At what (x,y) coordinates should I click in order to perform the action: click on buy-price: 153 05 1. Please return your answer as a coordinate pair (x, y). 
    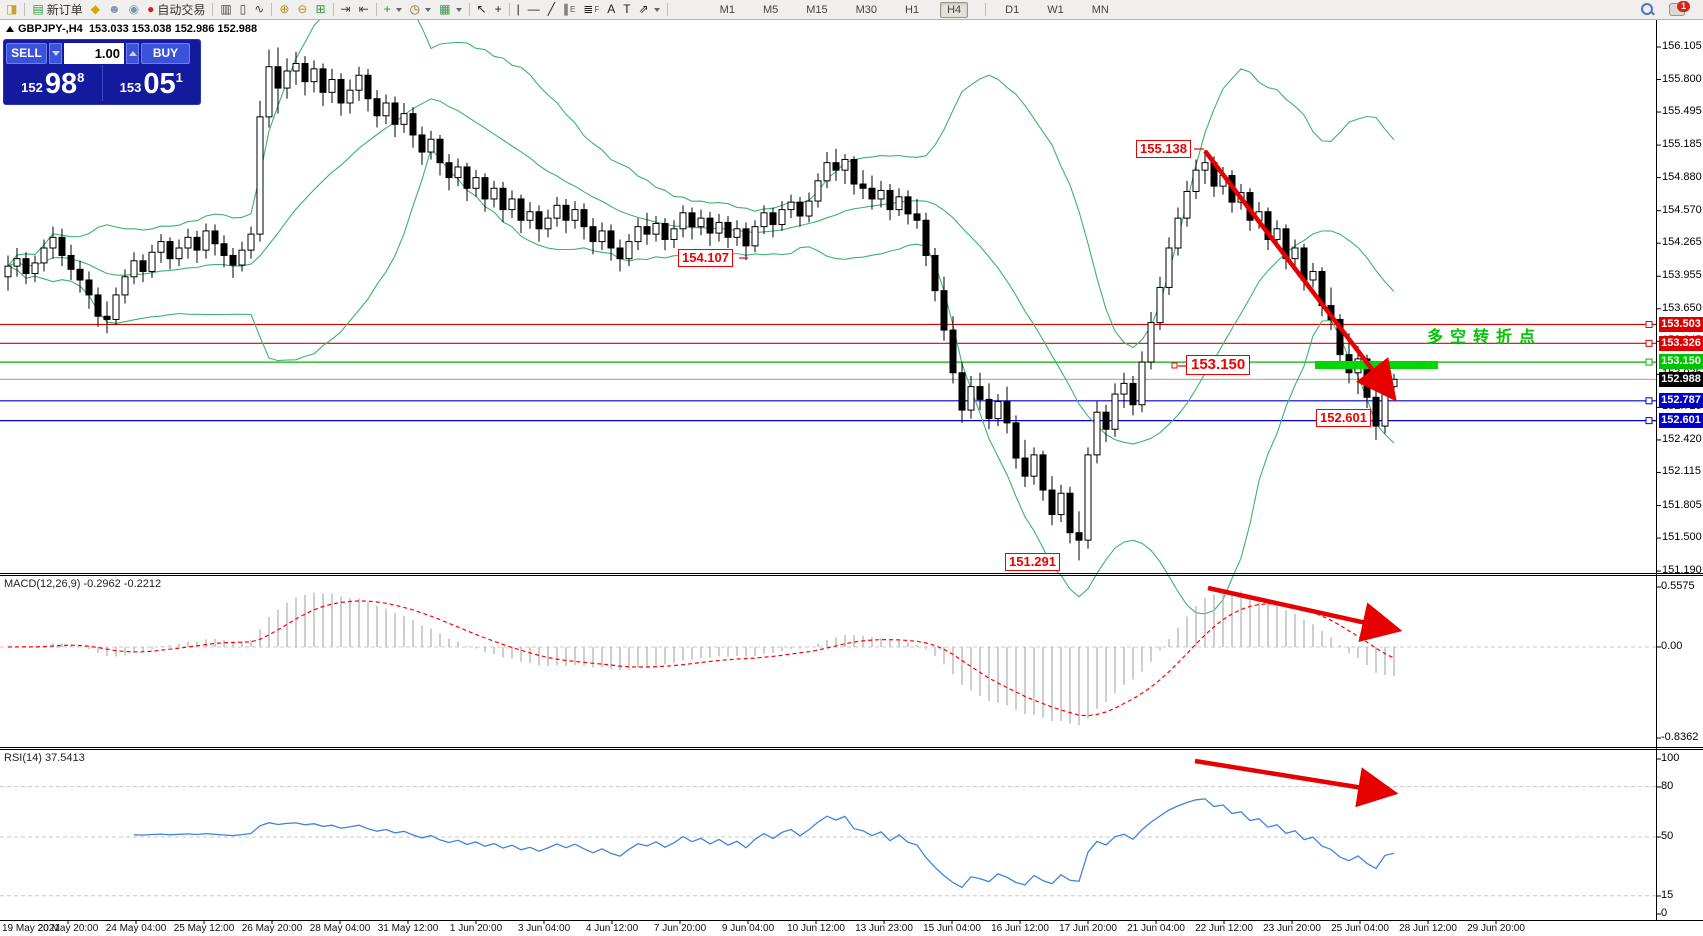
    Looking at the image, I should click on (152, 83).